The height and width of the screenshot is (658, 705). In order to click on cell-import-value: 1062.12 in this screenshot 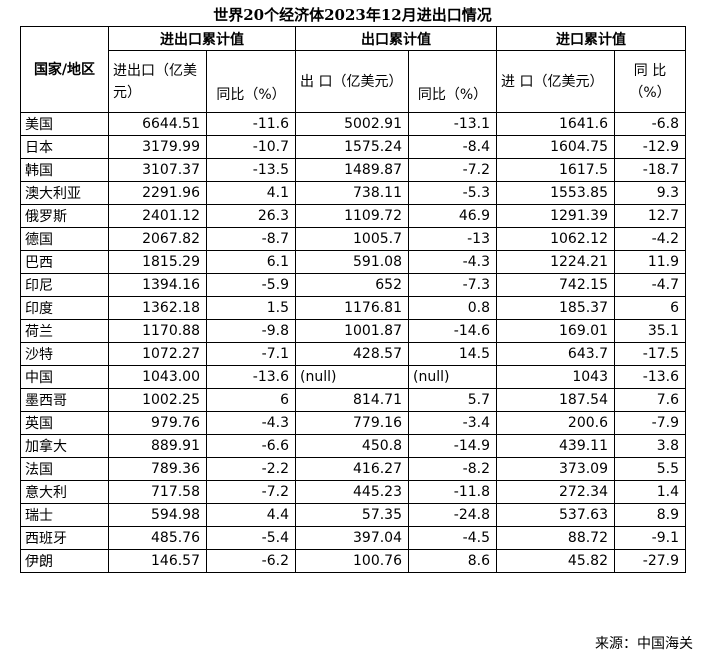, I will do `click(555, 239)`.